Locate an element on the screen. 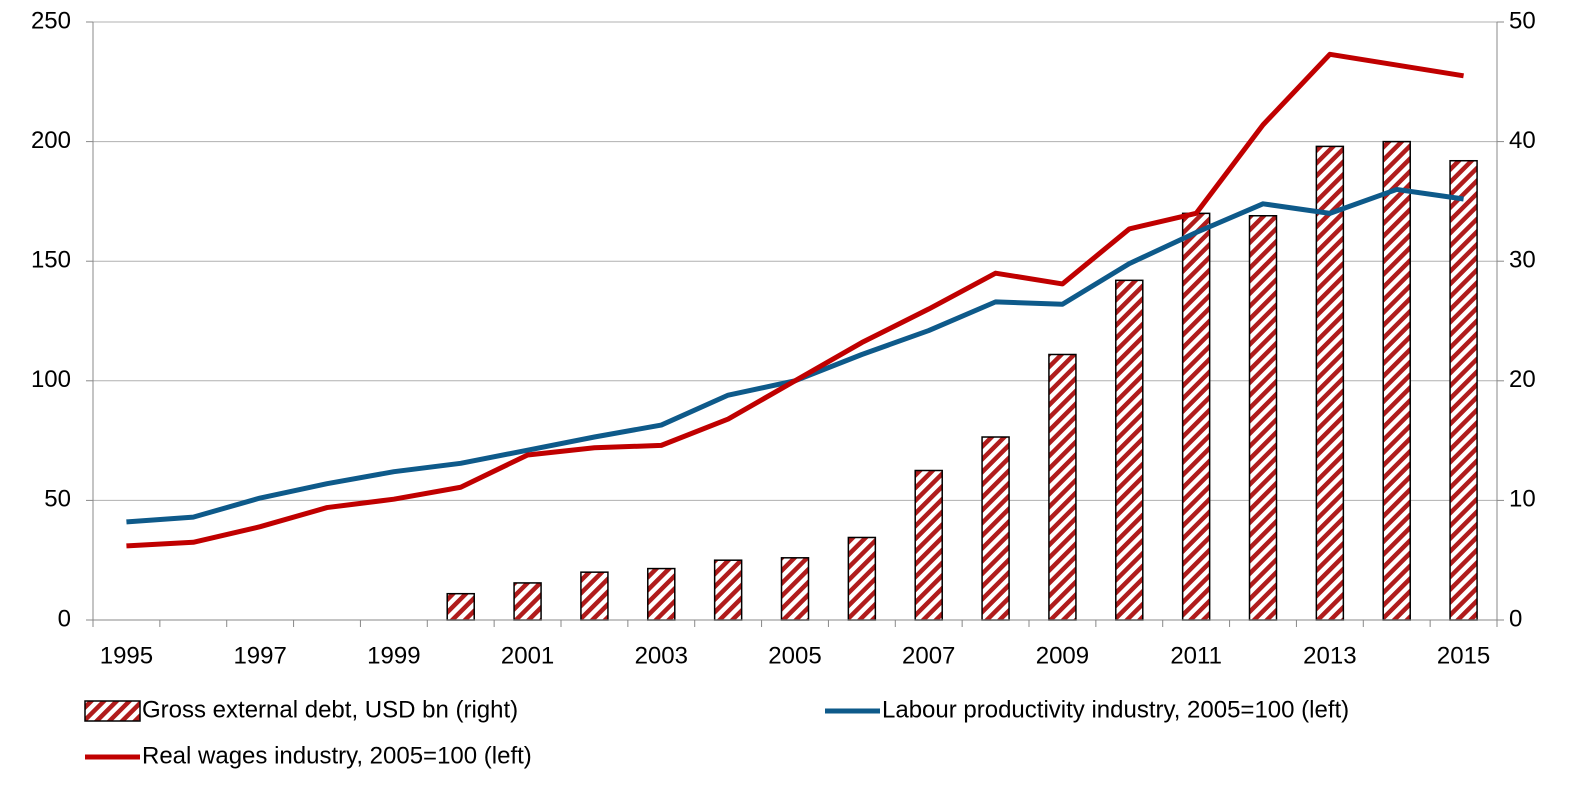  legend-label: Real wages industry, 2005=100 (left) is located at coordinates (337, 755).